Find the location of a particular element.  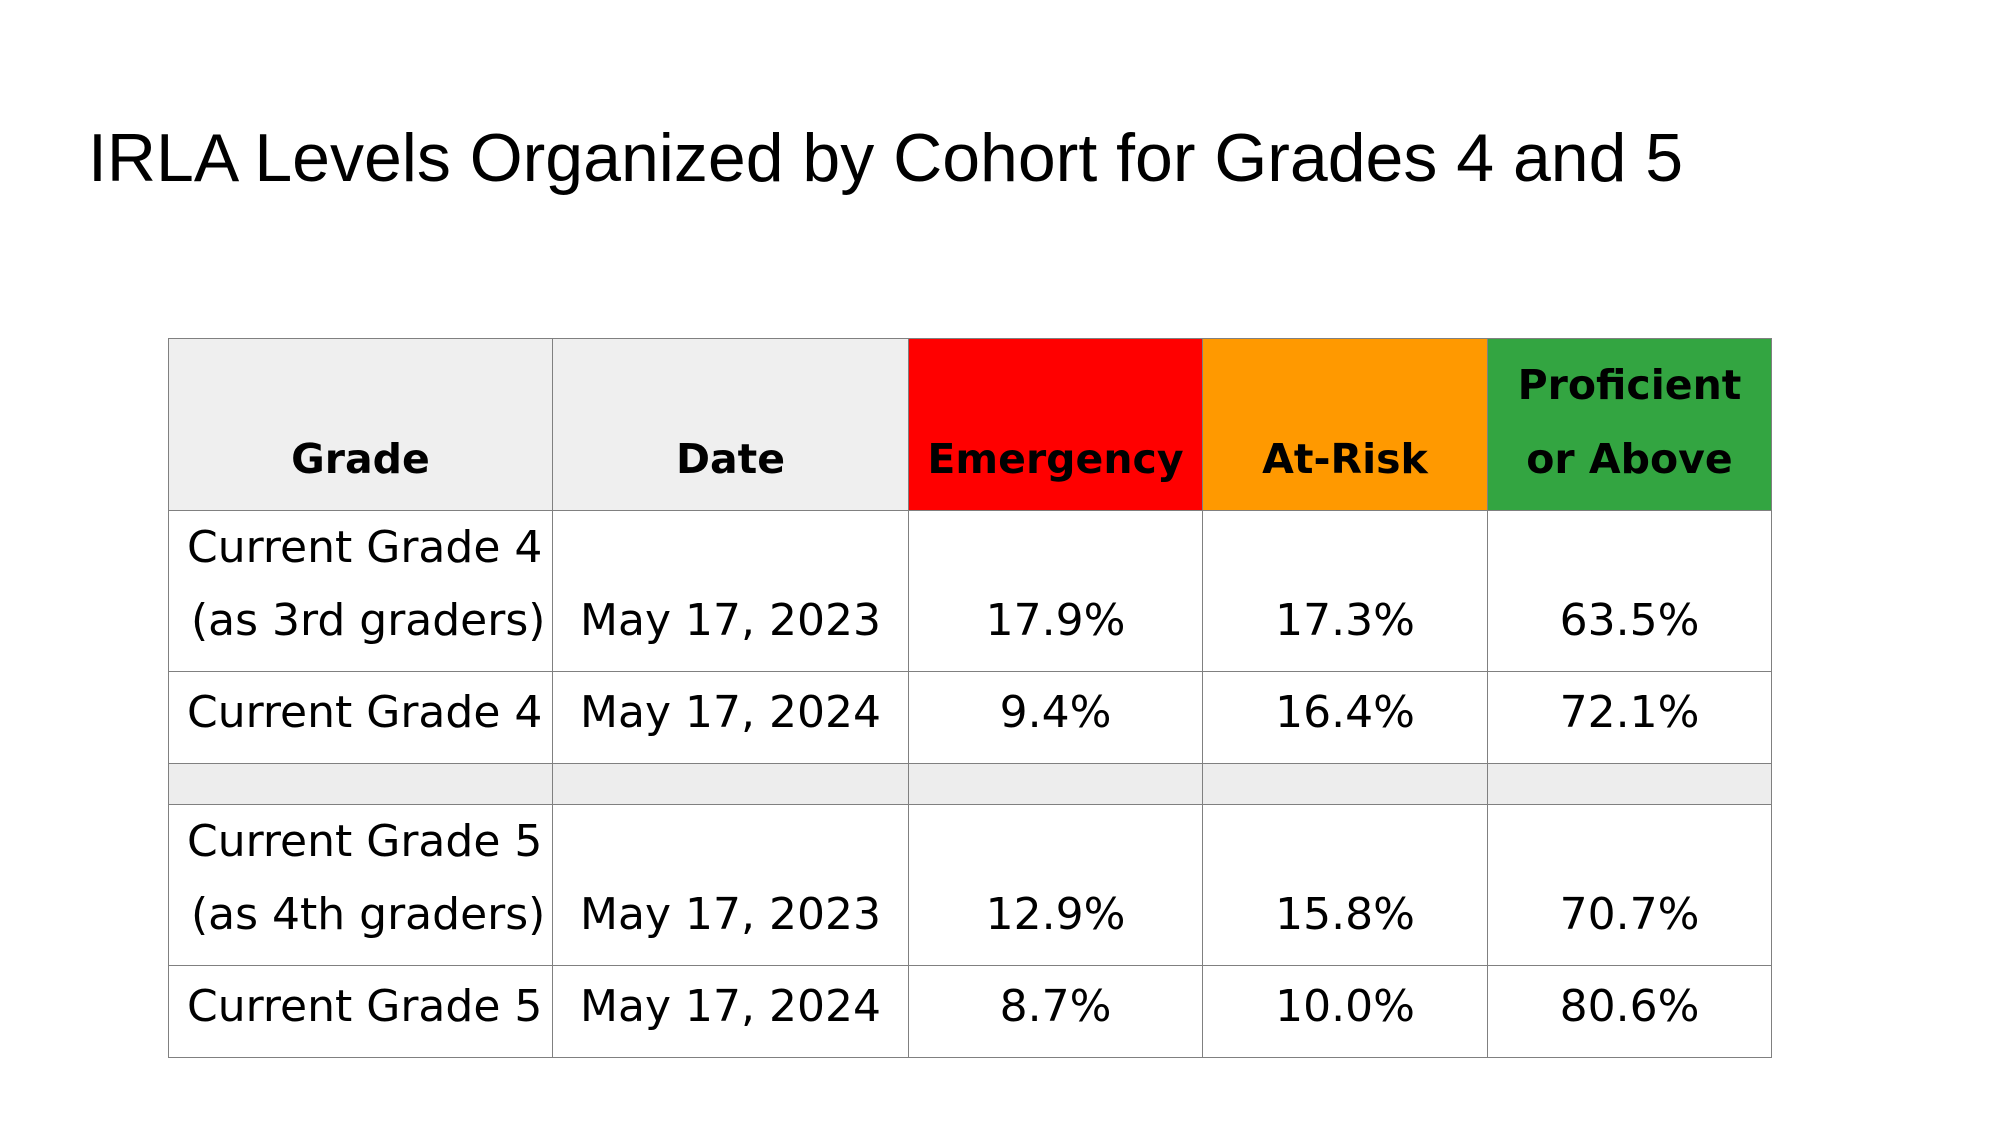

at-risk-cell: 16.4% is located at coordinates (1345, 717).